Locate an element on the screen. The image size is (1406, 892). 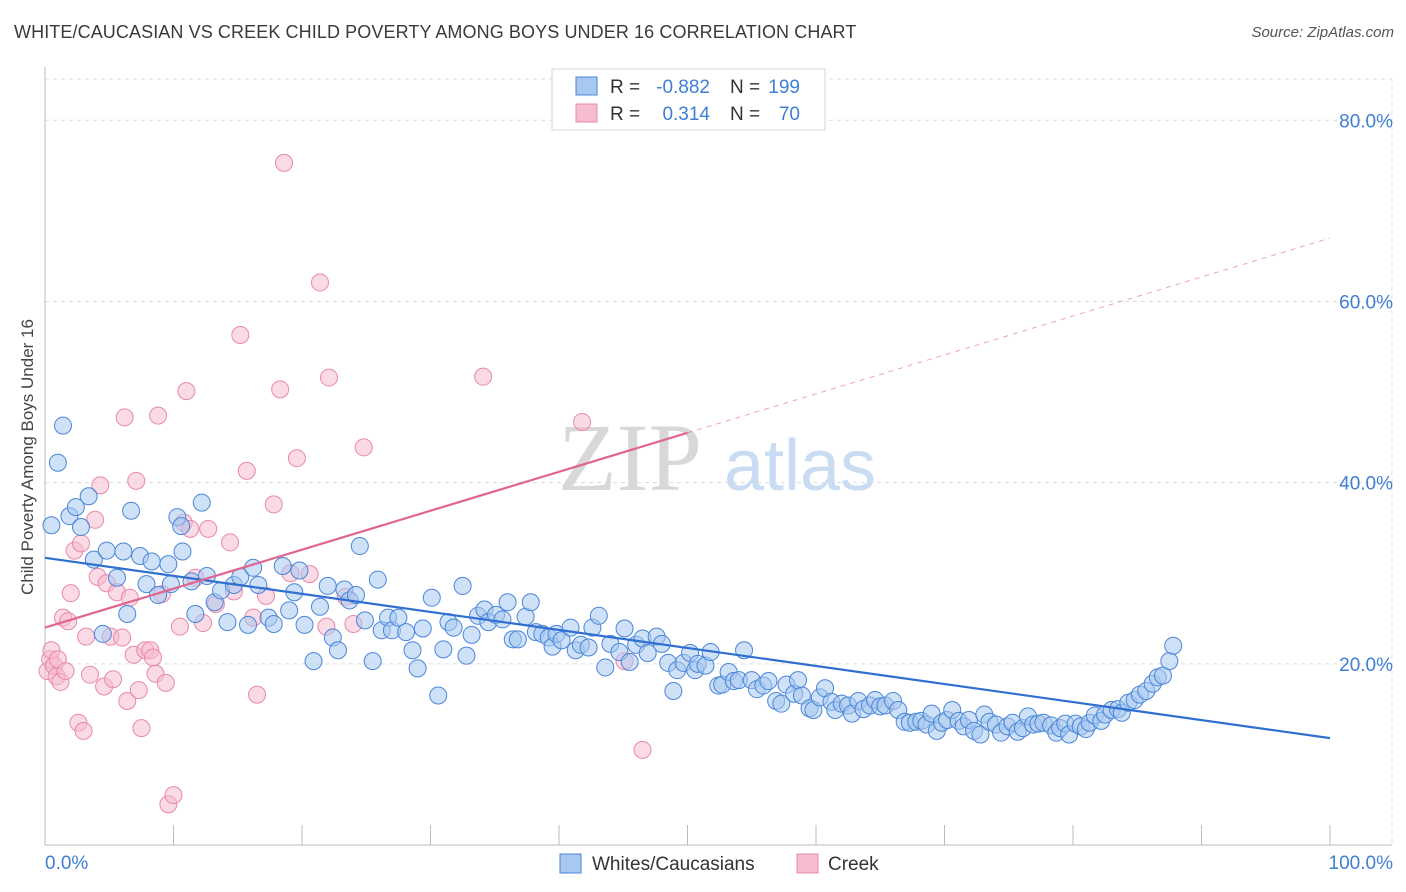
legend-swatch-pink is located at coordinates (586, 113).